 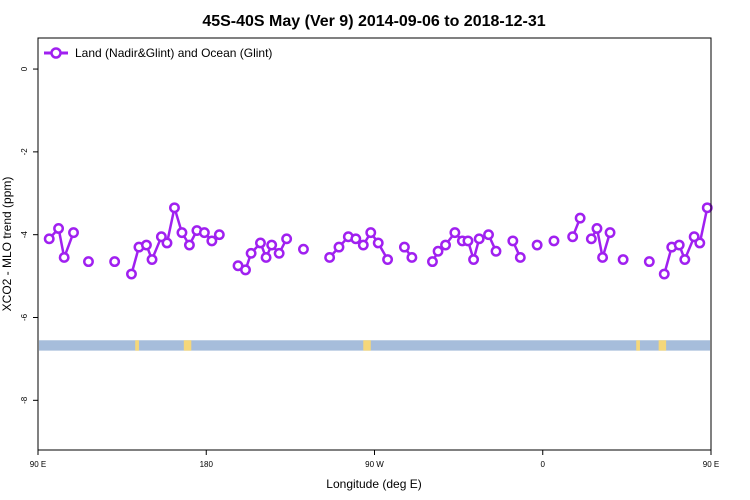 What do you see at coordinates (24, 400) in the screenshot?
I see `y-tick-label: -8` at bounding box center [24, 400].